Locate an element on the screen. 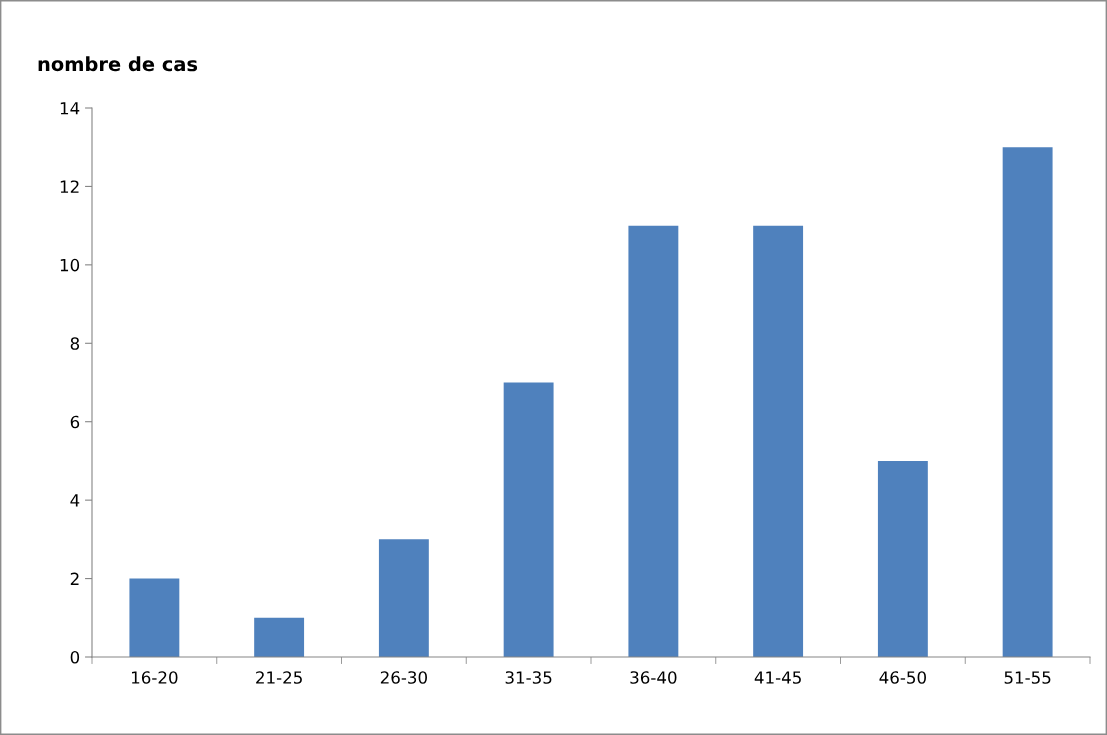 Image resolution: width=1107 pixels, height=735 pixels. y-tick-label: 10 is located at coordinates (70, 265).